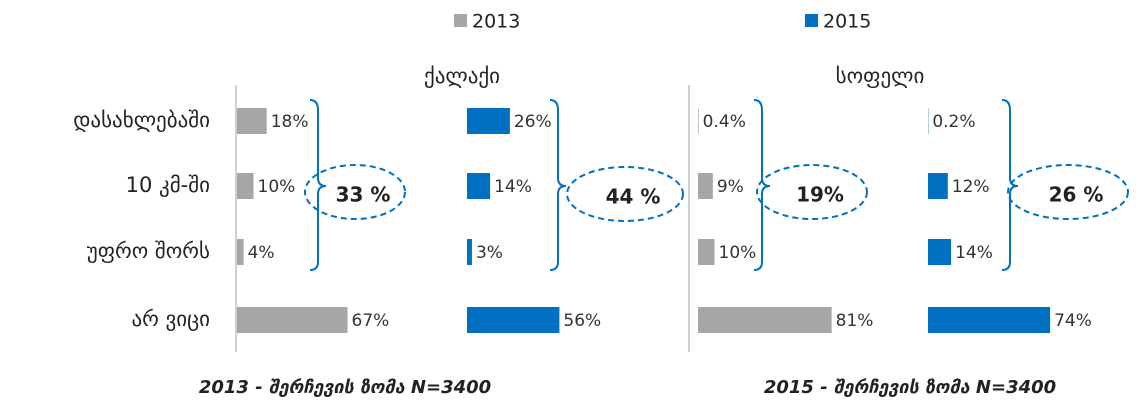 Image resolution: width=1142 pixels, height=407 pixels. Describe the element at coordinates (363, 195) in the screenshot. I see `annotation: 33 %` at that location.